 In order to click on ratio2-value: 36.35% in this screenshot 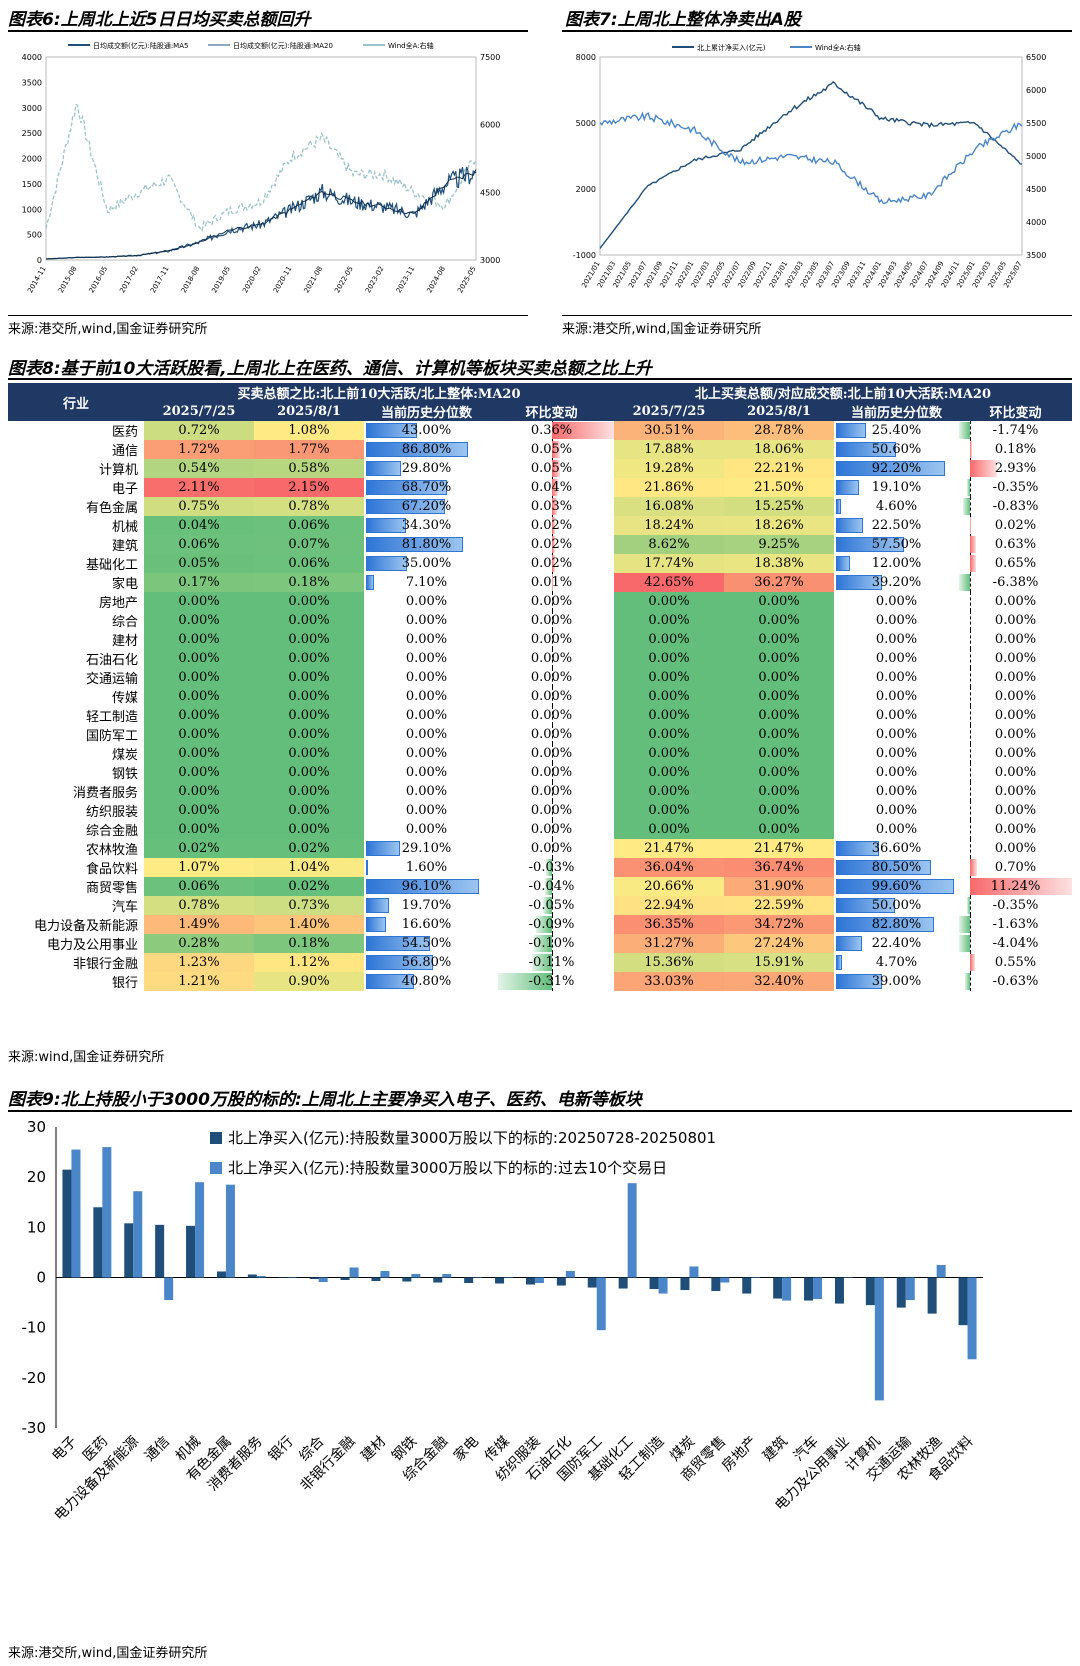, I will do `click(669, 924)`.